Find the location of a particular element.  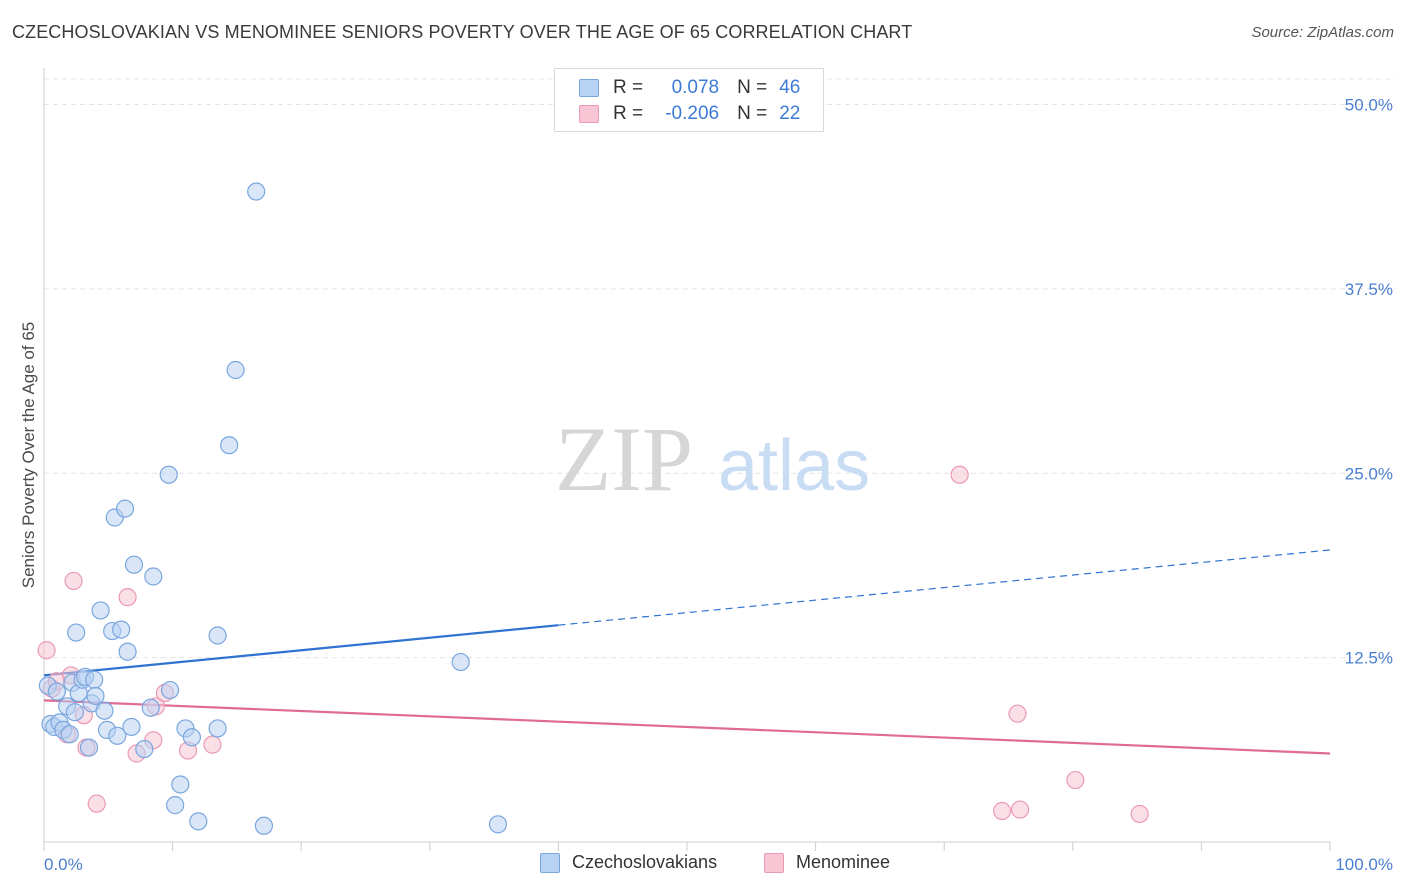

y-tick-label: 37.5% is located at coordinates (1369, 289).